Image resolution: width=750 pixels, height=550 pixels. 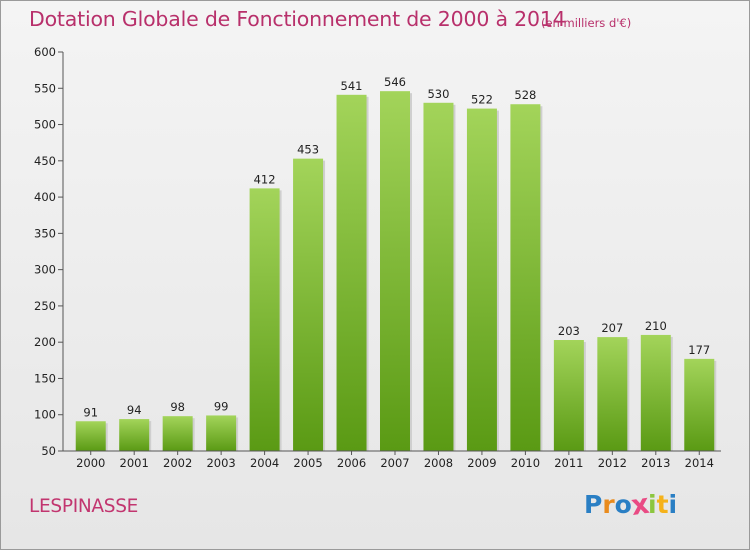 What do you see at coordinates (45, 415) in the screenshot?
I see `y-tick-label: 100` at bounding box center [45, 415].